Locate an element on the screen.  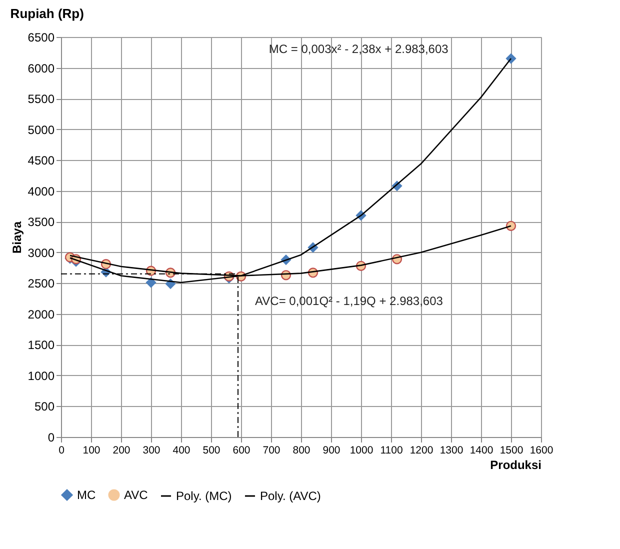
y-tick-label: 6500 is located at coordinates (41, 37).